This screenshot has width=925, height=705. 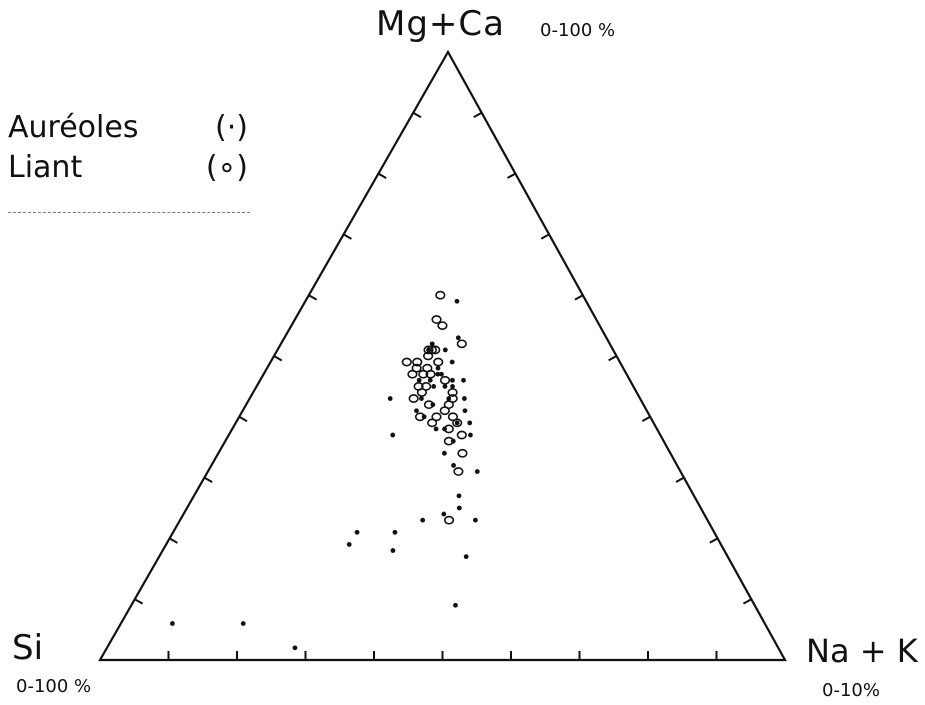 I want to click on apex-top-label: Mg+Ca, so click(x=440, y=24).